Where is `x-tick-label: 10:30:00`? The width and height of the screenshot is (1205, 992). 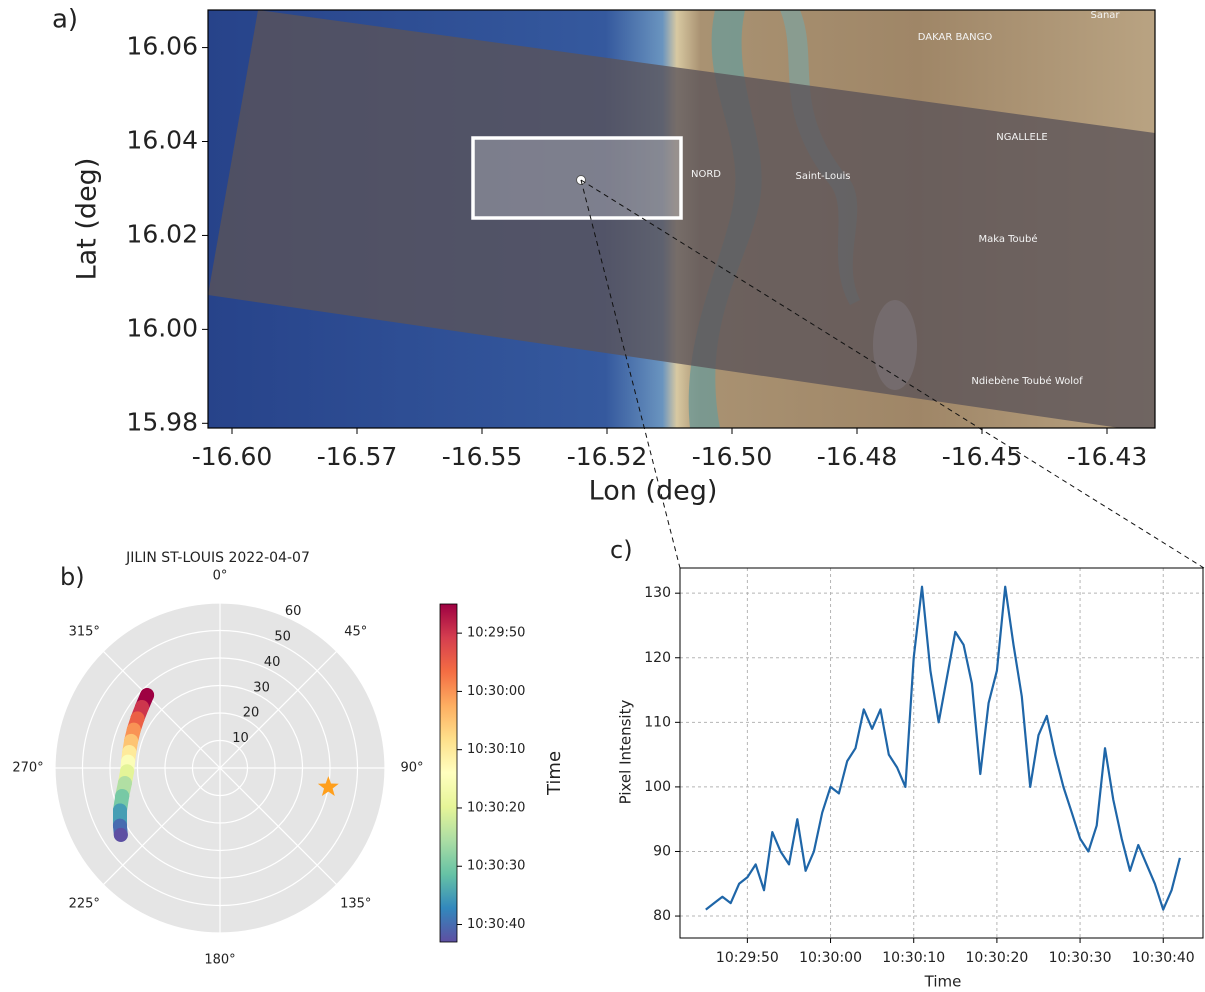
x-tick-label: 10:30:00 is located at coordinates (830, 958).